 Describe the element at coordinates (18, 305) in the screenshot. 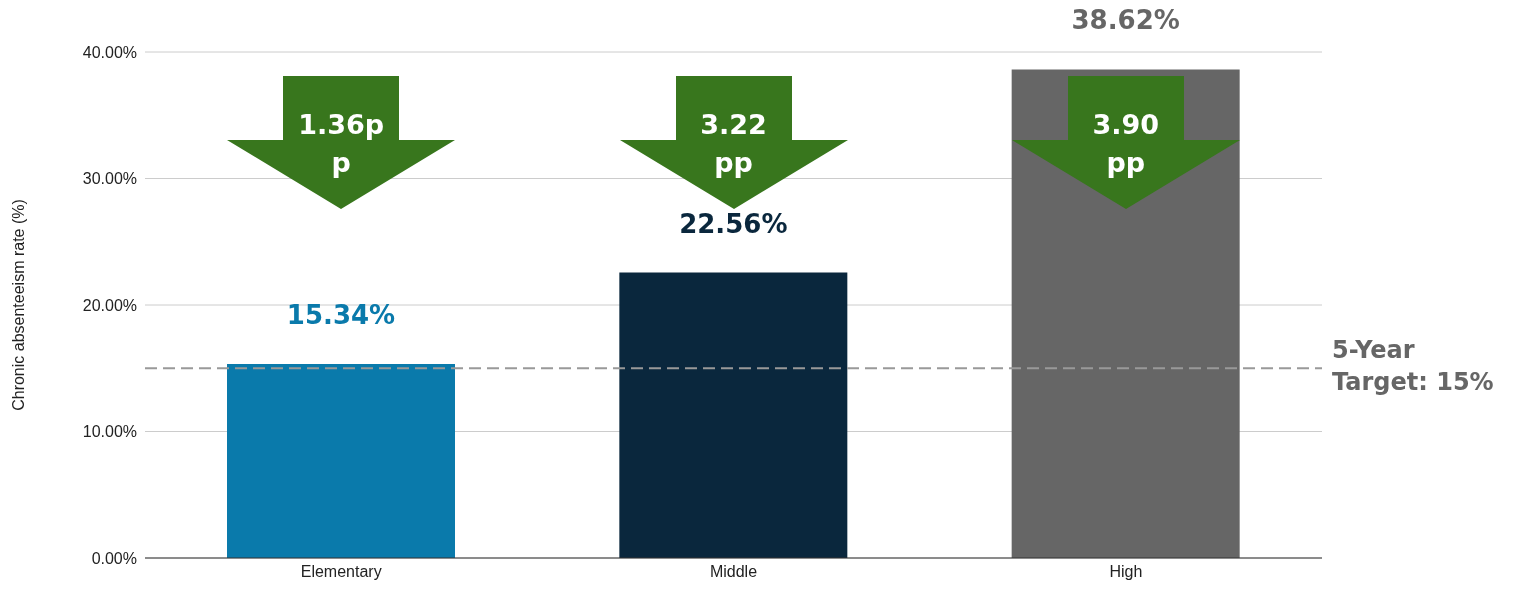

I see `y-axis-title: Chronic absenteeism rate (%)` at that location.